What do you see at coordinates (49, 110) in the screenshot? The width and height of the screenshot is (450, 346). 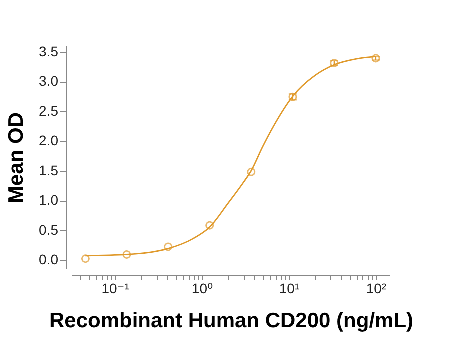 I see `y-tick-label: 2.5` at bounding box center [49, 110].